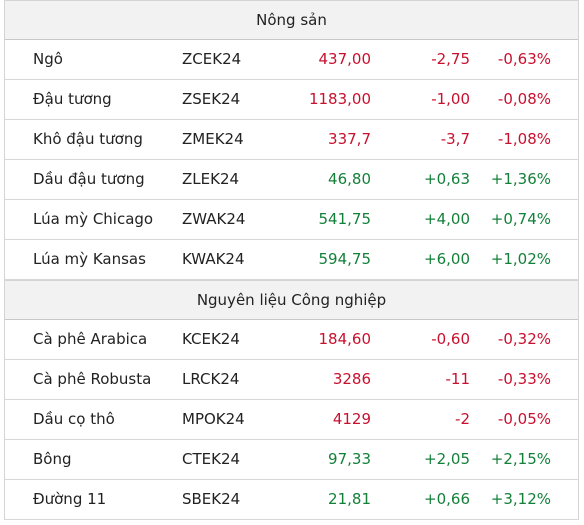 Image resolution: width=584 pixels, height=525 pixels. I want to click on table-row: Lúa mỳ Kansas KWAK24 594,75 +6,00 +1,02%, so click(291, 260).